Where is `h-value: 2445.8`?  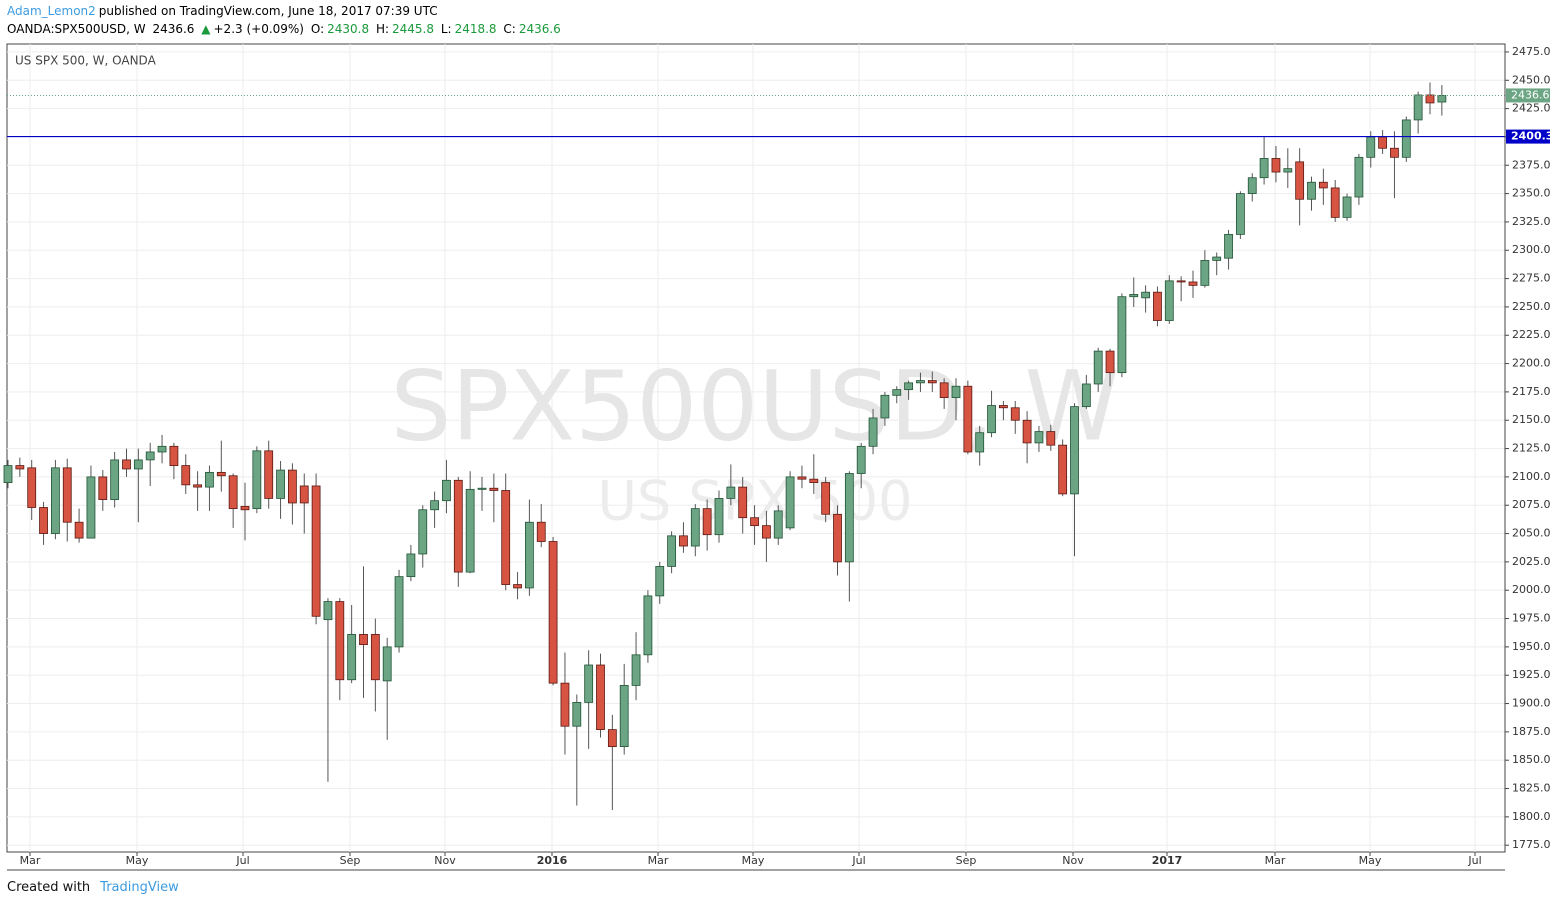 h-value: 2445.8 is located at coordinates (413, 29).